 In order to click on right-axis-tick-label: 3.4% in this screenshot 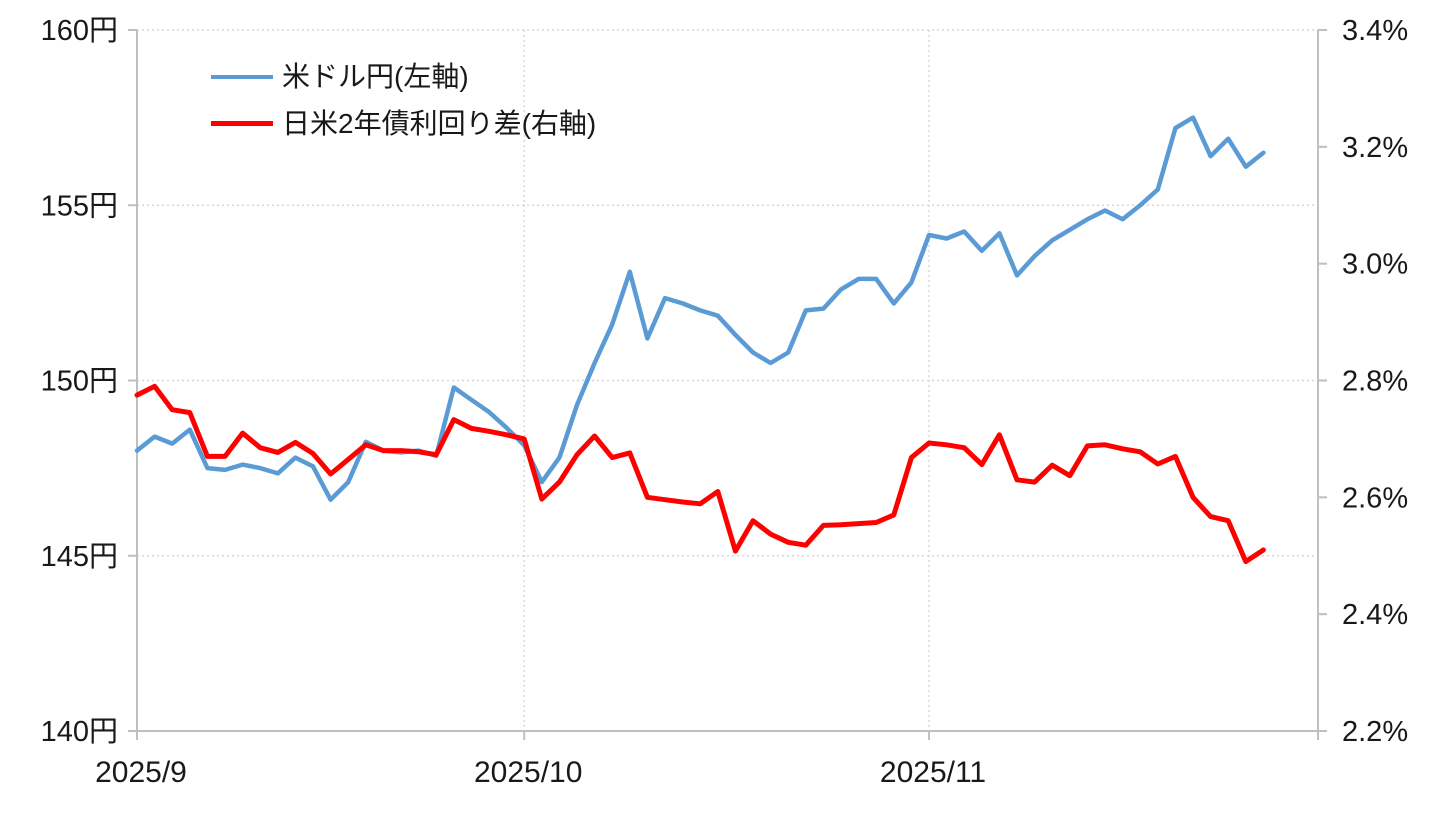, I will do `click(1375, 31)`.